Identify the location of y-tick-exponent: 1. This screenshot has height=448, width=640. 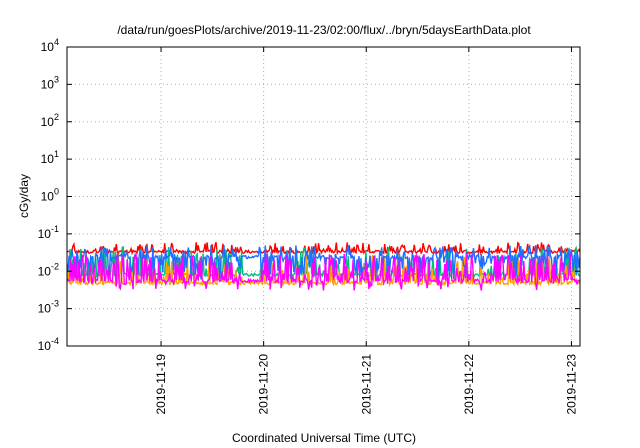
(56, 154).